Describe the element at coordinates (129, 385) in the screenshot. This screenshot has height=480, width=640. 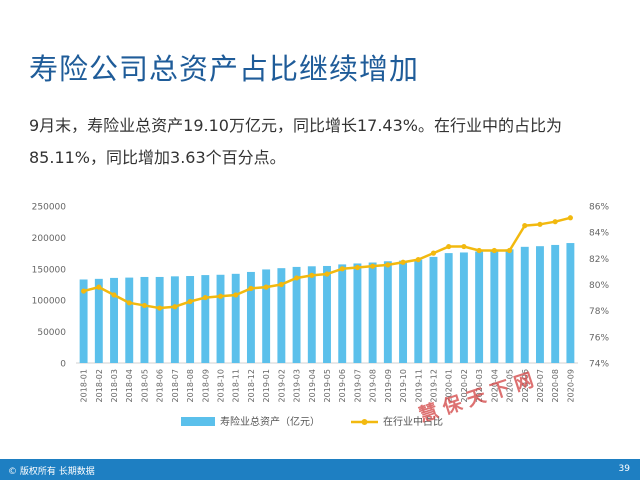
I see `x-tick-label: 2018-04` at that location.